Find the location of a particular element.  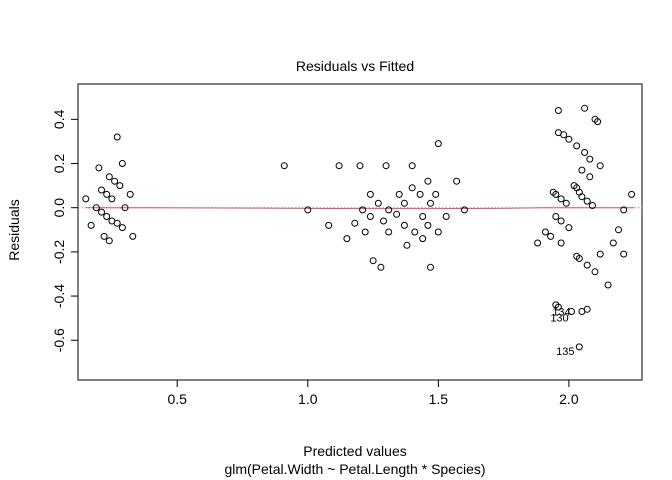

reference-and-smooth-lines is located at coordinates (360, 208).